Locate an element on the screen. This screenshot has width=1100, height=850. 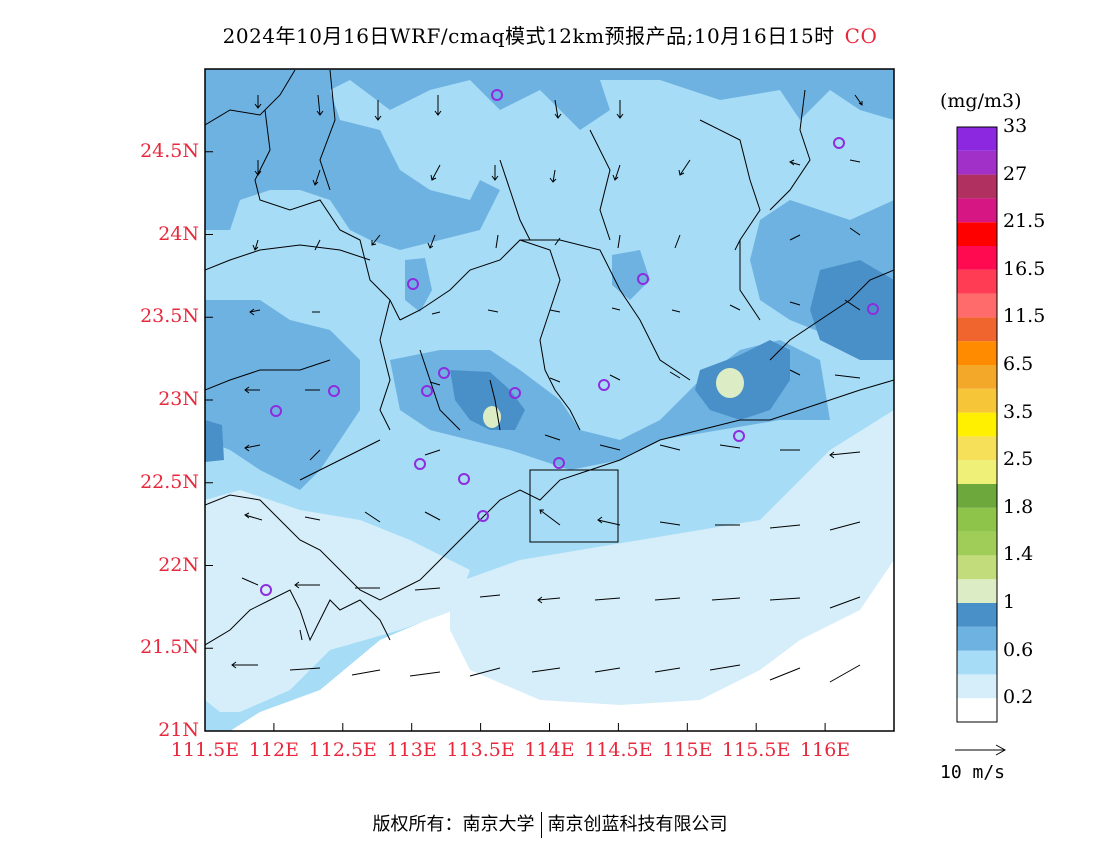
field-medium-blob2 is located at coordinates (631, 275).